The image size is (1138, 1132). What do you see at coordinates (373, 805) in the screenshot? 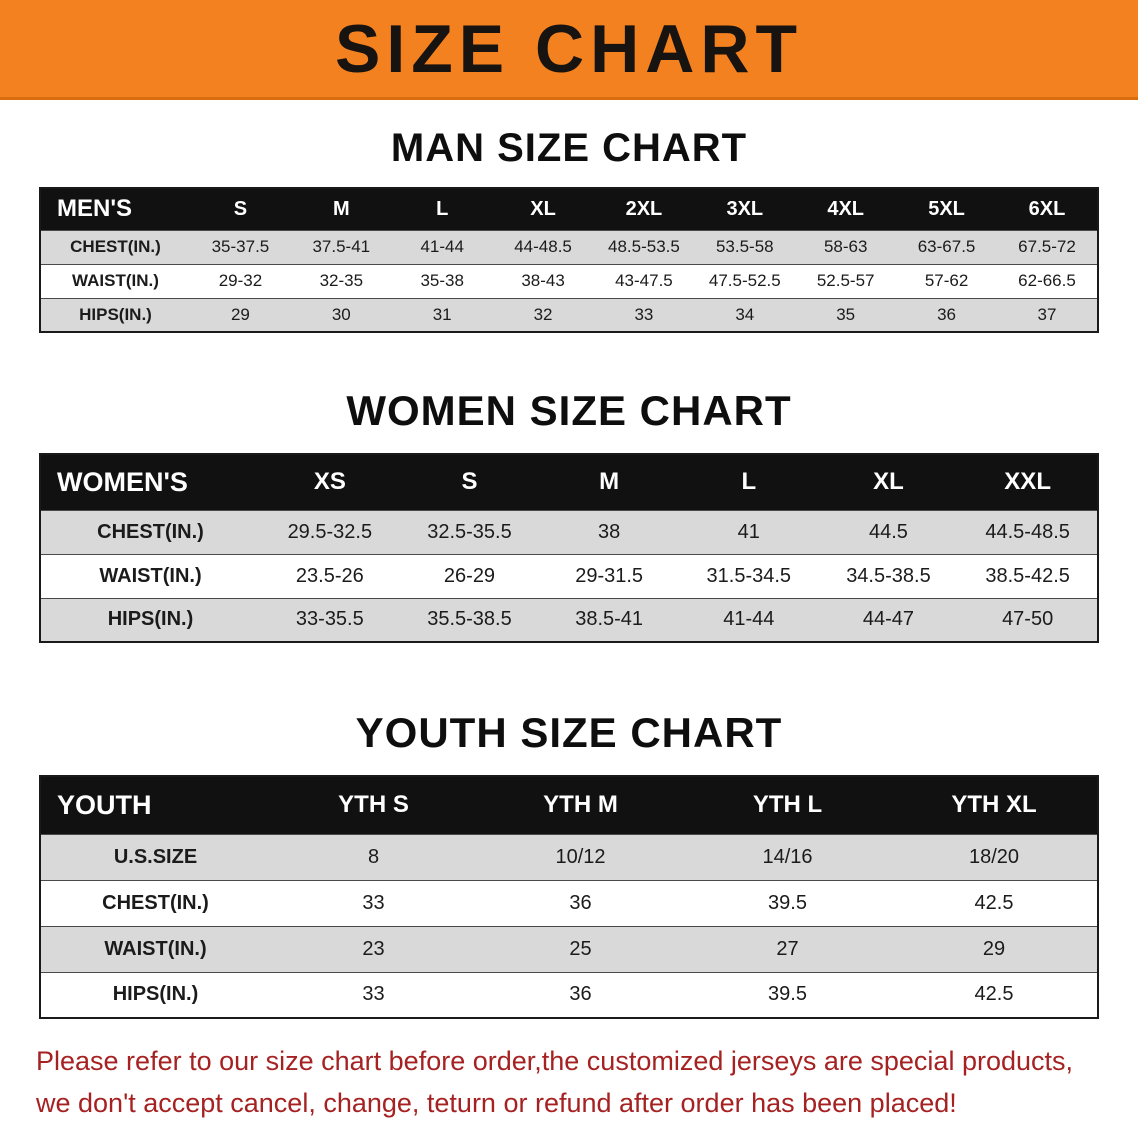
I see `column-header: YTH S` at bounding box center [373, 805].